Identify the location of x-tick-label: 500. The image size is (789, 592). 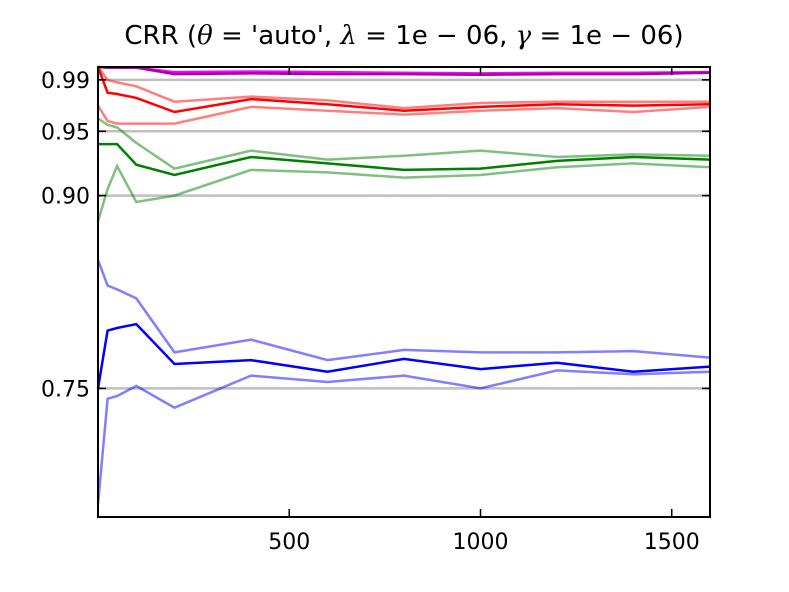
(289, 542).